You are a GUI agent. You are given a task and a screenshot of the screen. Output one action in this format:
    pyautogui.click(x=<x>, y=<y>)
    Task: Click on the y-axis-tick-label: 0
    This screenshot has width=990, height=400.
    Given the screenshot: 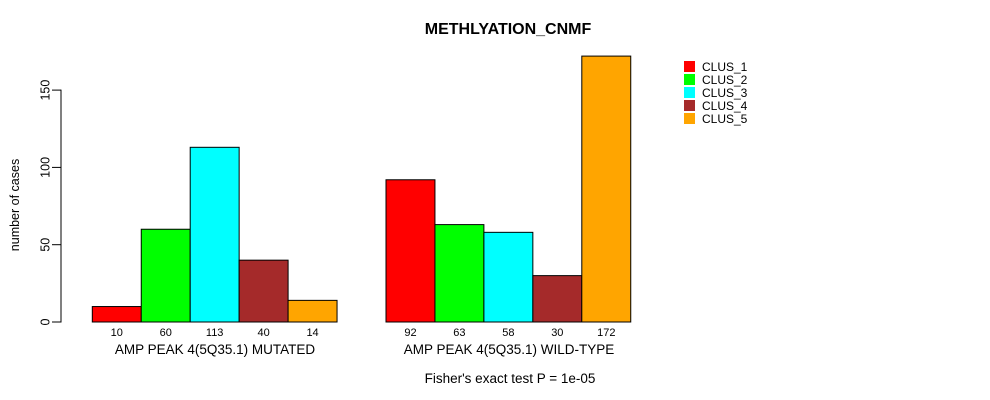 What is the action you would take?
    pyautogui.click(x=45, y=321)
    